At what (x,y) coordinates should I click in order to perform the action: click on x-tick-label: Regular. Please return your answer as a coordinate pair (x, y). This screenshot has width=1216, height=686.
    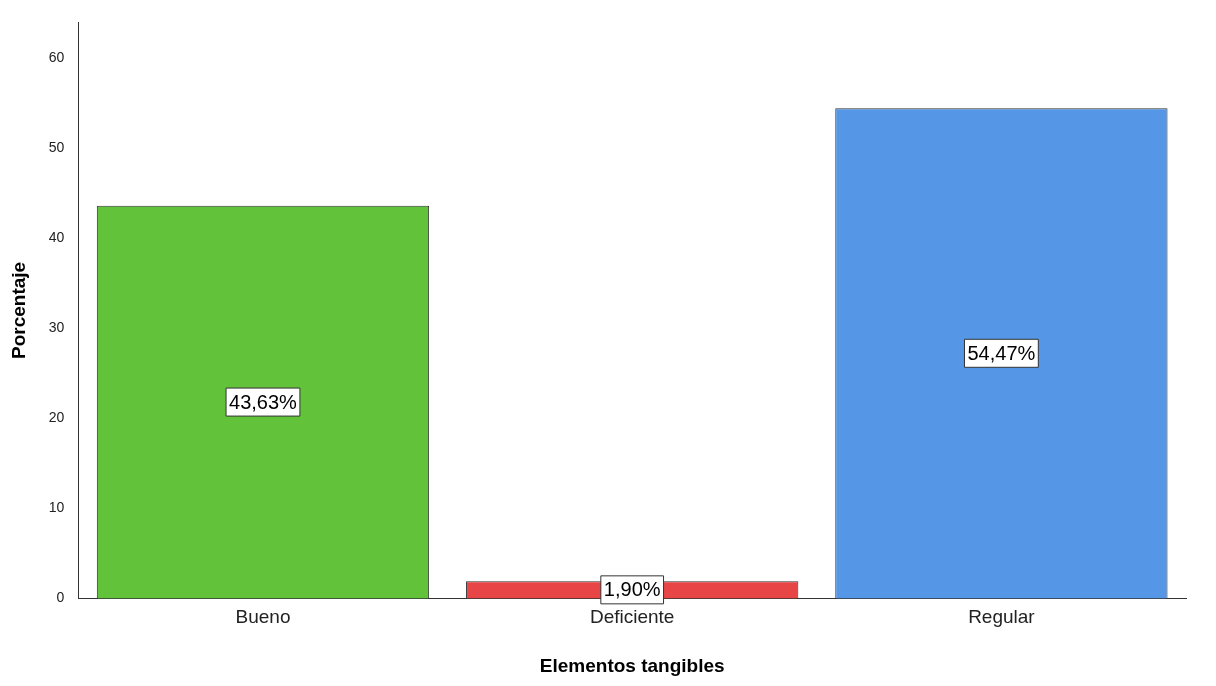
    Looking at the image, I should click on (1002, 617).